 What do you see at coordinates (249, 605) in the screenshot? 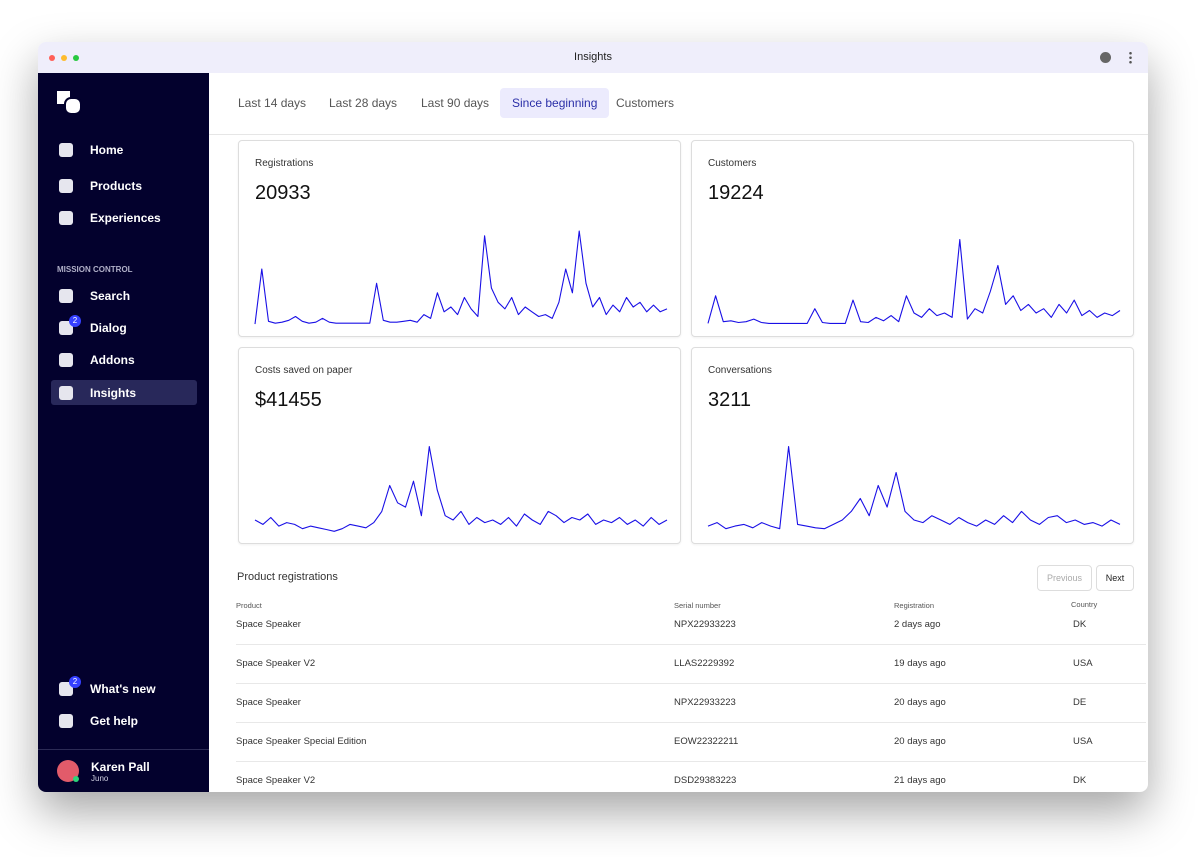
I see `column-header: Product` at bounding box center [249, 605].